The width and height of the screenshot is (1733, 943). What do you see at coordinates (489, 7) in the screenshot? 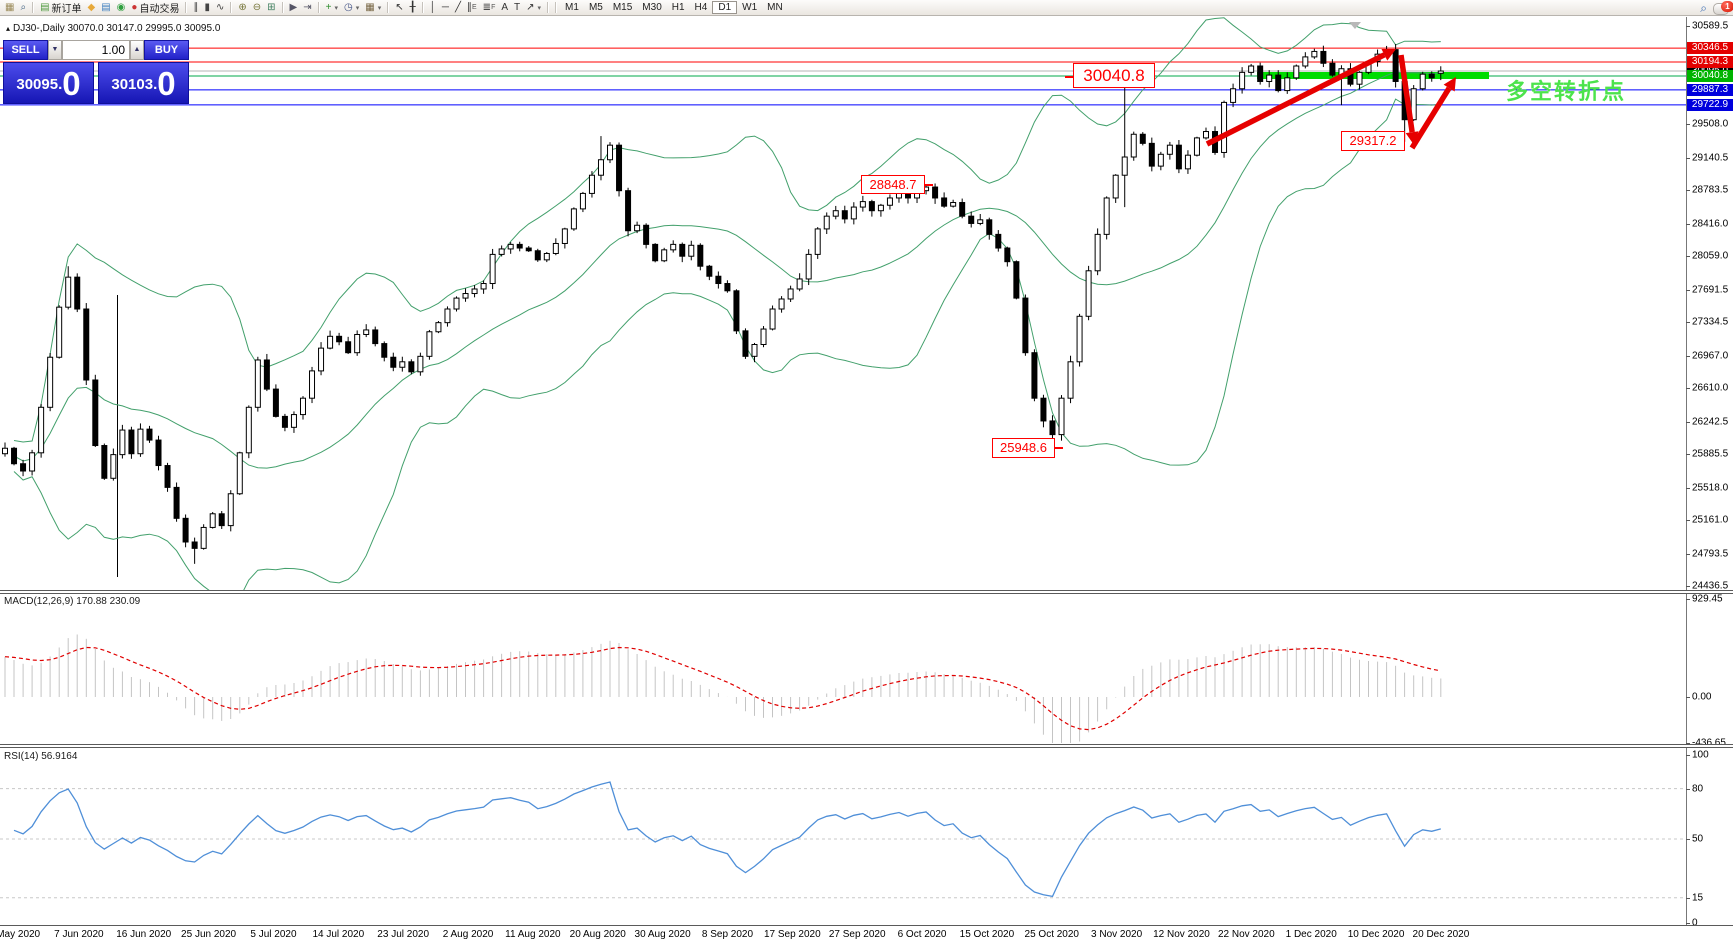
I see `fibonacci-icon: ≣ F` at bounding box center [489, 7].